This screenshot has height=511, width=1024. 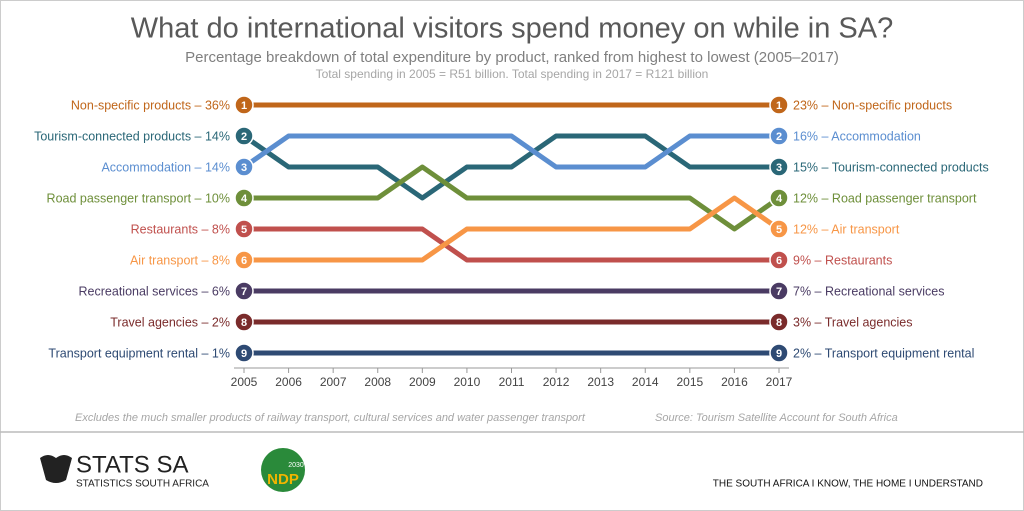 I want to click on series-label: Restaurants – 8%, so click(x=180, y=229).